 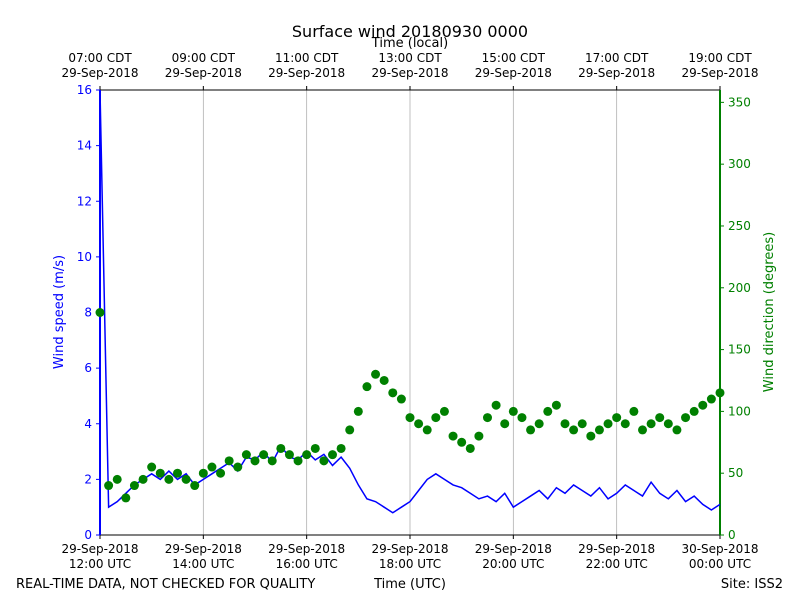 What do you see at coordinates (88, 479) in the screenshot?
I see `y-tick-label: 2` at bounding box center [88, 479].